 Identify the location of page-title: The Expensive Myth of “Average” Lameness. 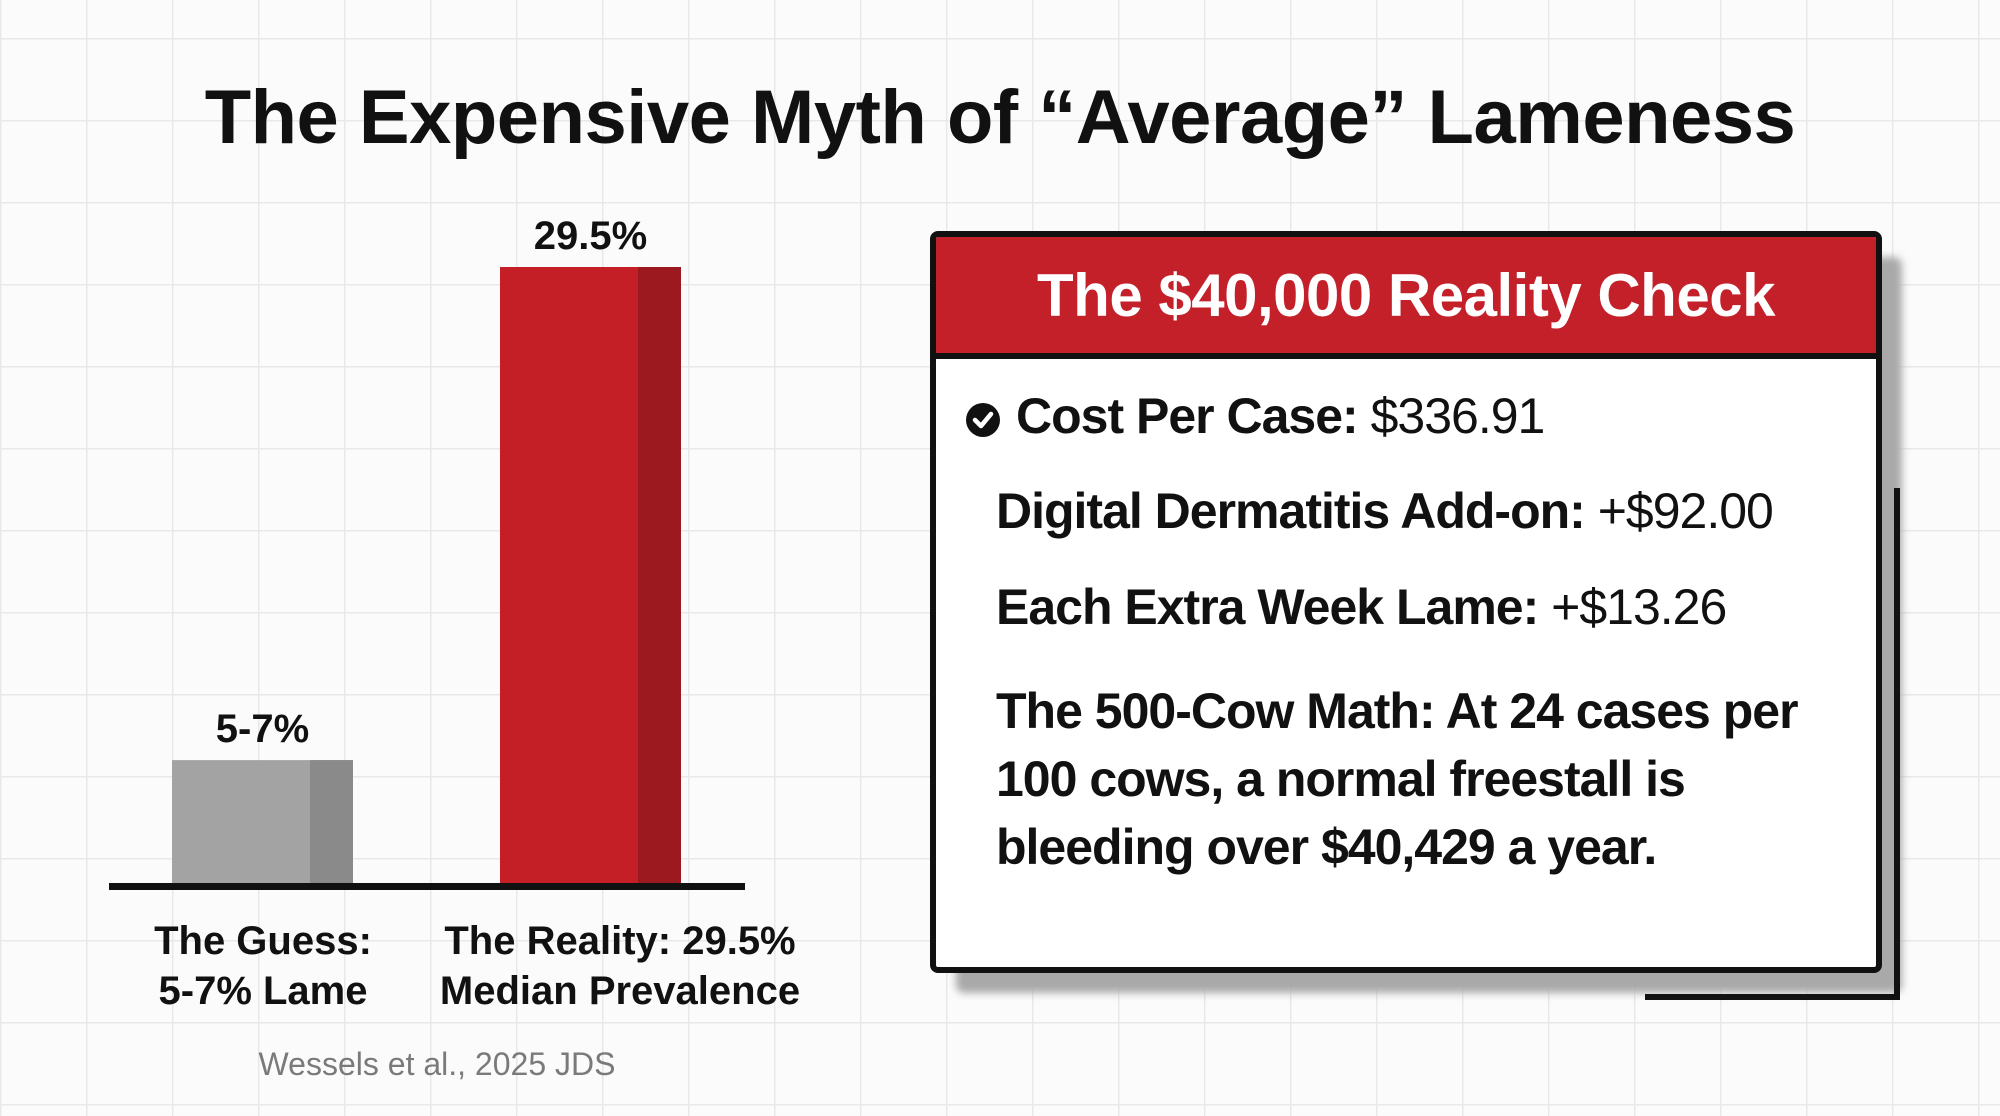
(1000, 117).